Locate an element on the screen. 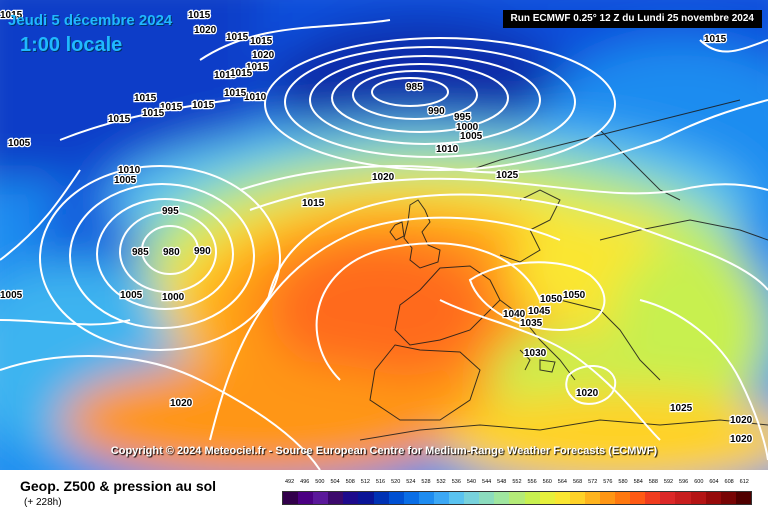 The height and width of the screenshot is (512, 768). forecast-hour: (+ 228h) is located at coordinates (43, 502).